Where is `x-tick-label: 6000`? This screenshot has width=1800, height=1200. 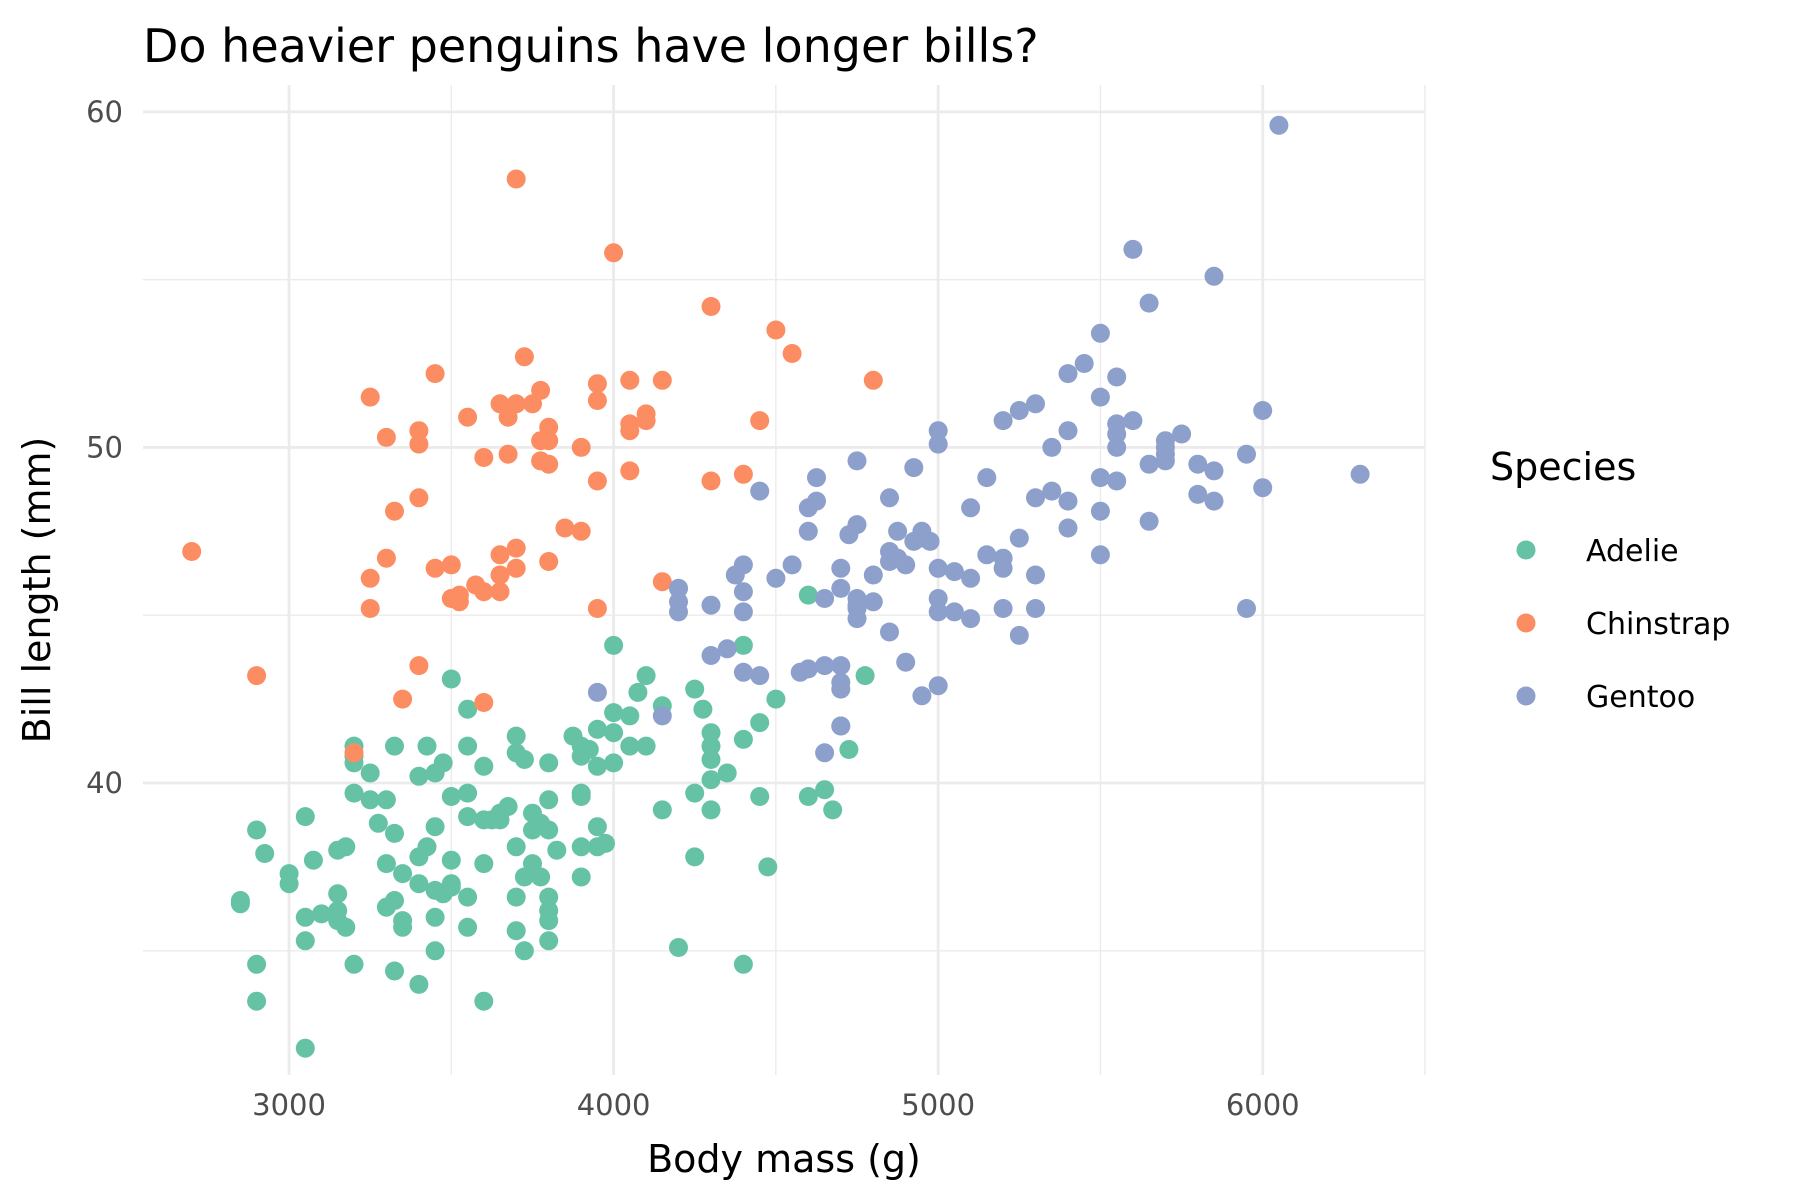 x-tick-label: 6000 is located at coordinates (1263, 1105).